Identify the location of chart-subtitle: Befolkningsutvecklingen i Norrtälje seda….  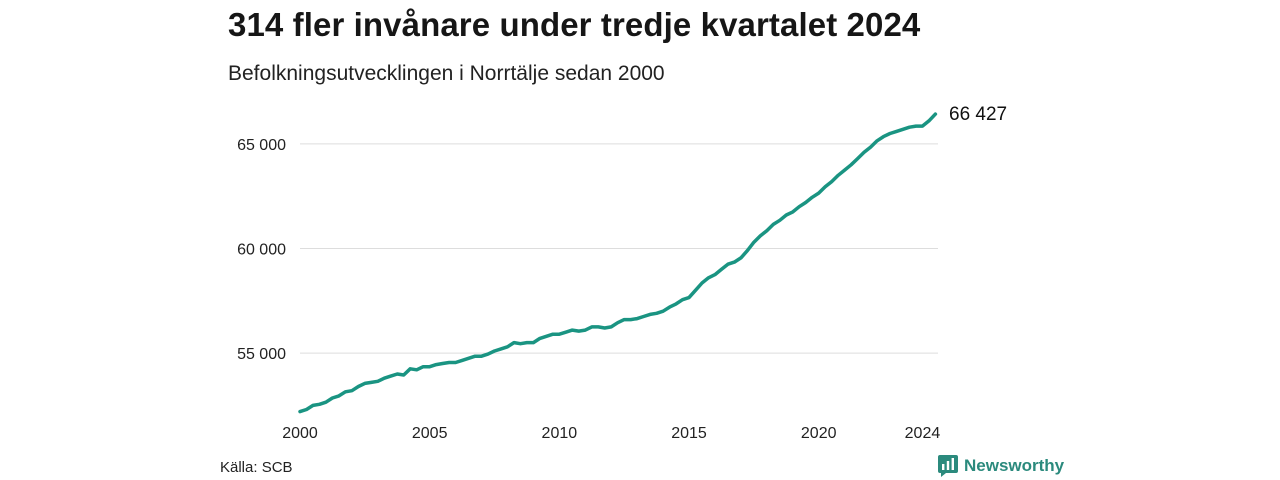
(446, 73).